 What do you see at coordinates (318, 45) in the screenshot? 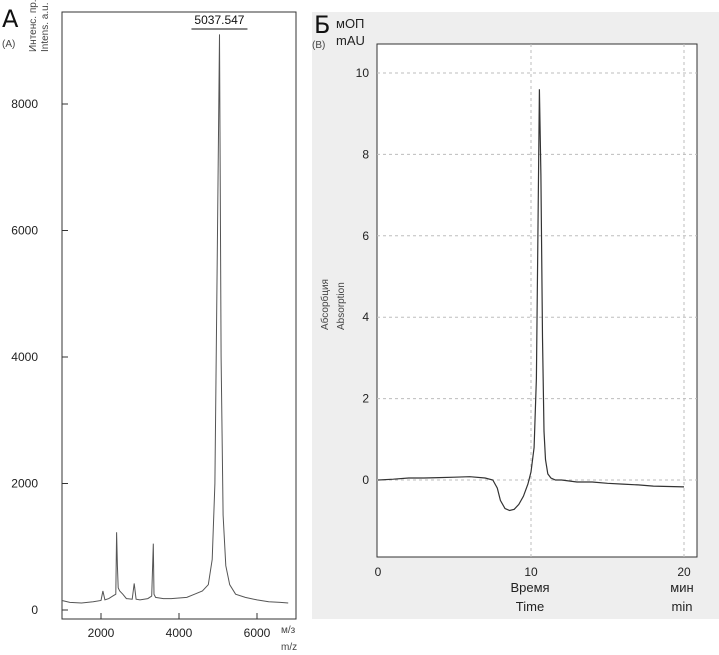
I see `panel-b-sublabel: (B)` at bounding box center [318, 45].